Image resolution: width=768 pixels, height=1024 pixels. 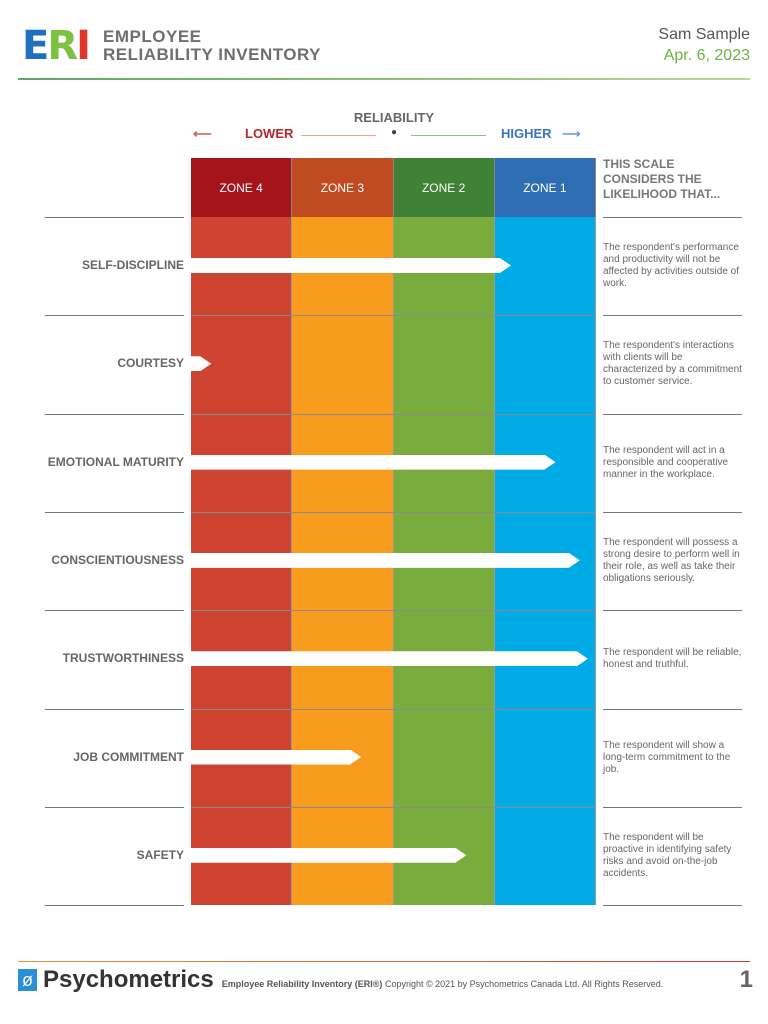 What do you see at coordinates (269, 133) in the screenshot?
I see `lower-label: LOWER` at bounding box center [269, 133].